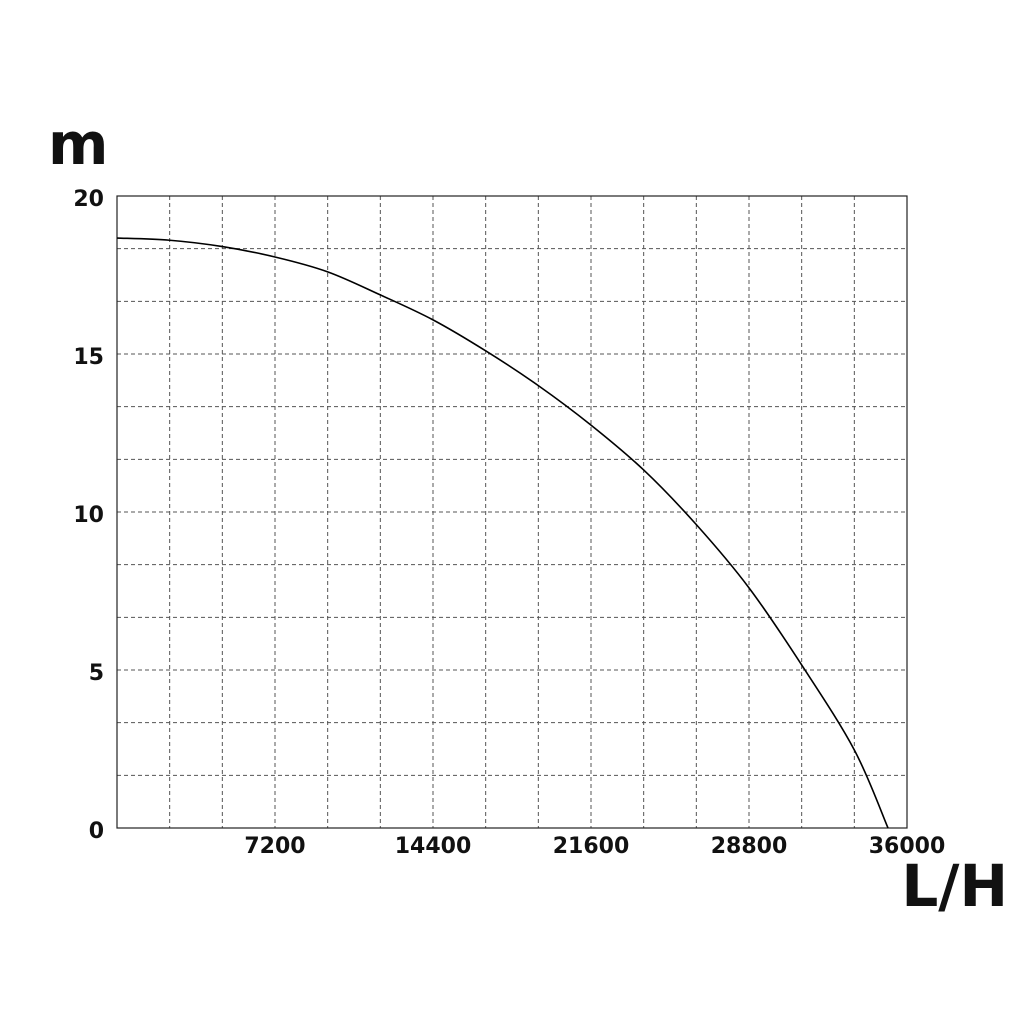 The image size is (1024, 1024). Describe the element at coordinates (954, 886) in the screenshot. I see `x-axis-label: L/H` at that location.